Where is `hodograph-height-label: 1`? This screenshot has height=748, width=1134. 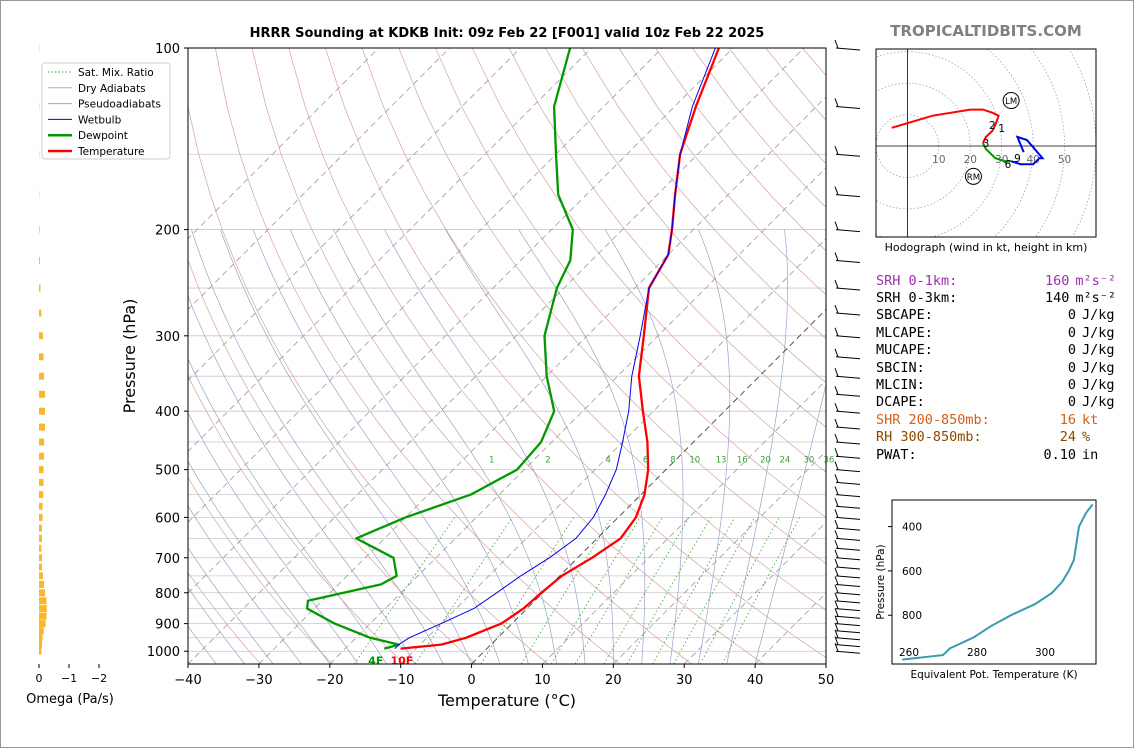 hodograph-height-label: 1 is located at coordinates (1001, 129).